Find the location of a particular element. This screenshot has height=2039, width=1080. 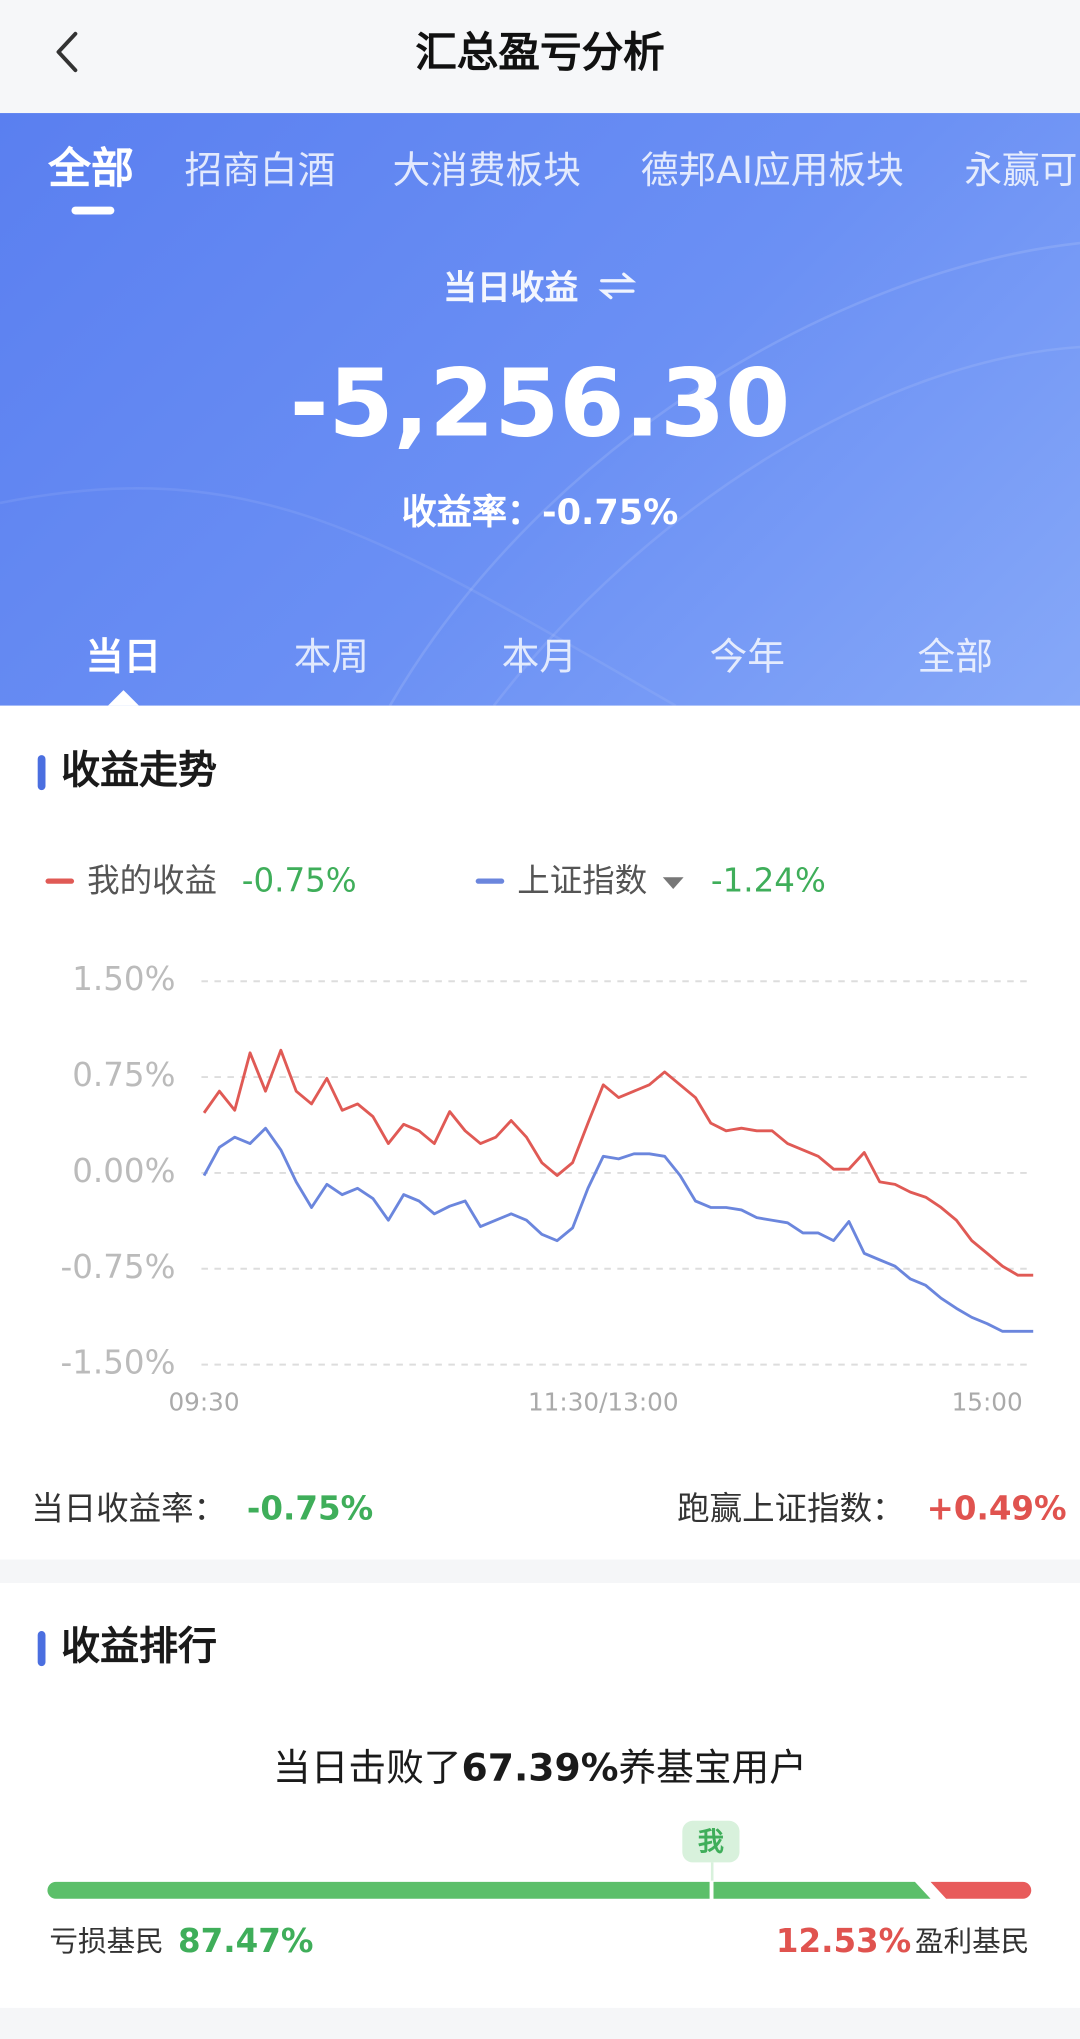

dropdown-icon is located at coordinates (673, 883).